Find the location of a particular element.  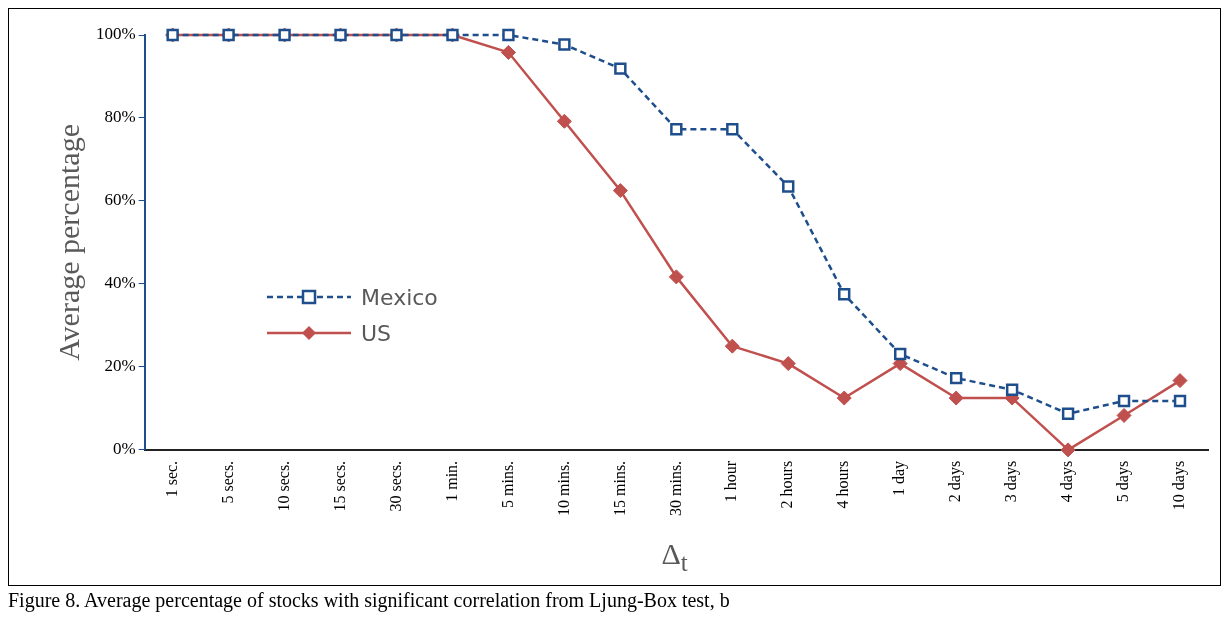

x-tick-label: 10 days is located at coordinates (1179, 485).